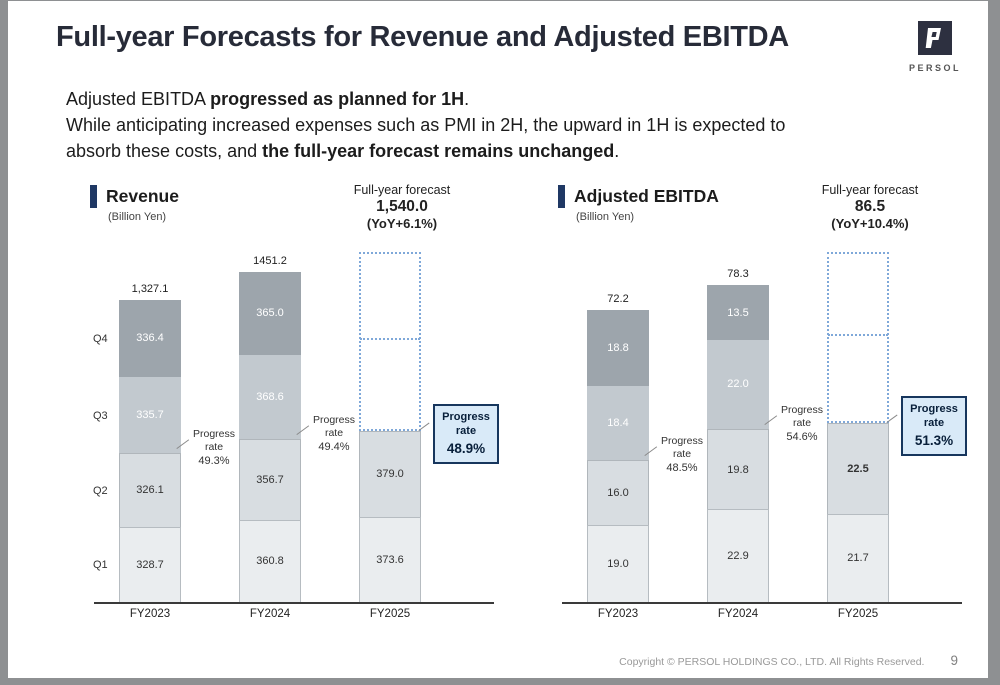 The image size is (1000, 685). What do you see at coordinates (438, 150) in the screenshot?
I see `intro-line-3-bold: the full-year forecast remains unchanged` at bounding box center [438, 150].